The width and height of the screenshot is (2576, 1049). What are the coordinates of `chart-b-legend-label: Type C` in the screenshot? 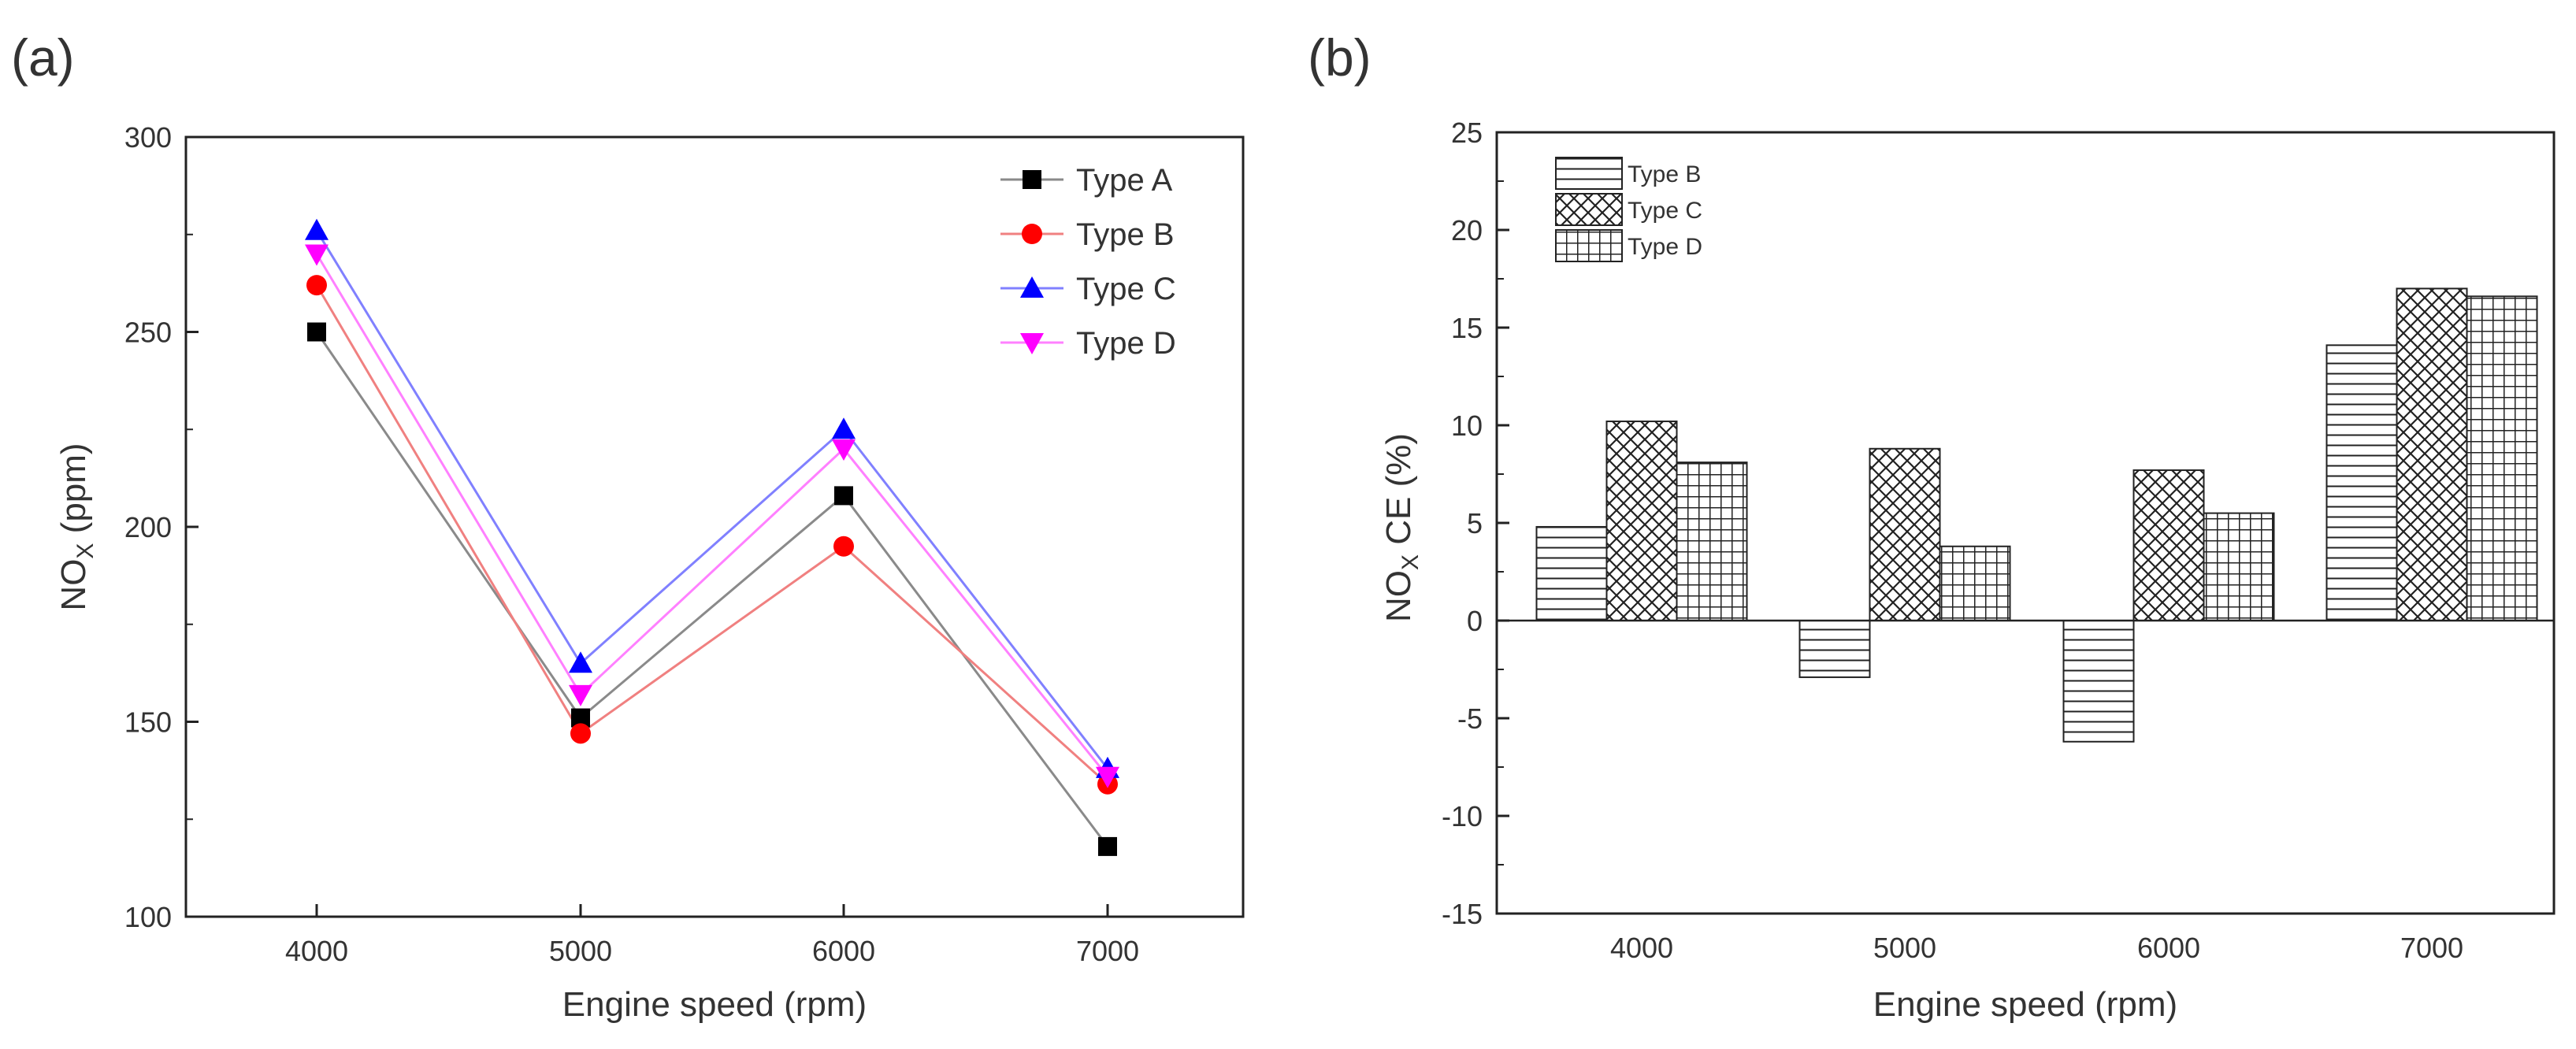 It's located at (1665, 211).